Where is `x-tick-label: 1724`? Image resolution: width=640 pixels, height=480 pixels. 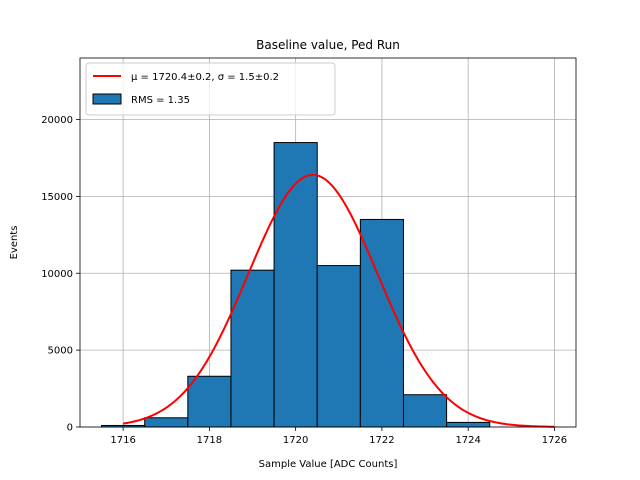
x-tick-label: 1724 is located at coordinates (467, 440).